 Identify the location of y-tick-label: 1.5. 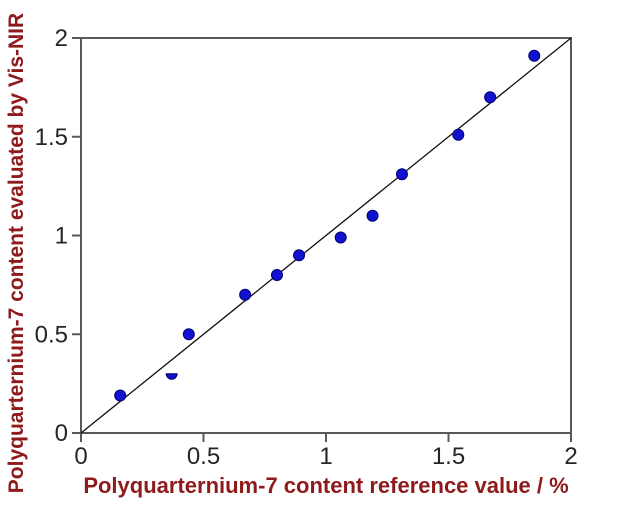
(51, 137).